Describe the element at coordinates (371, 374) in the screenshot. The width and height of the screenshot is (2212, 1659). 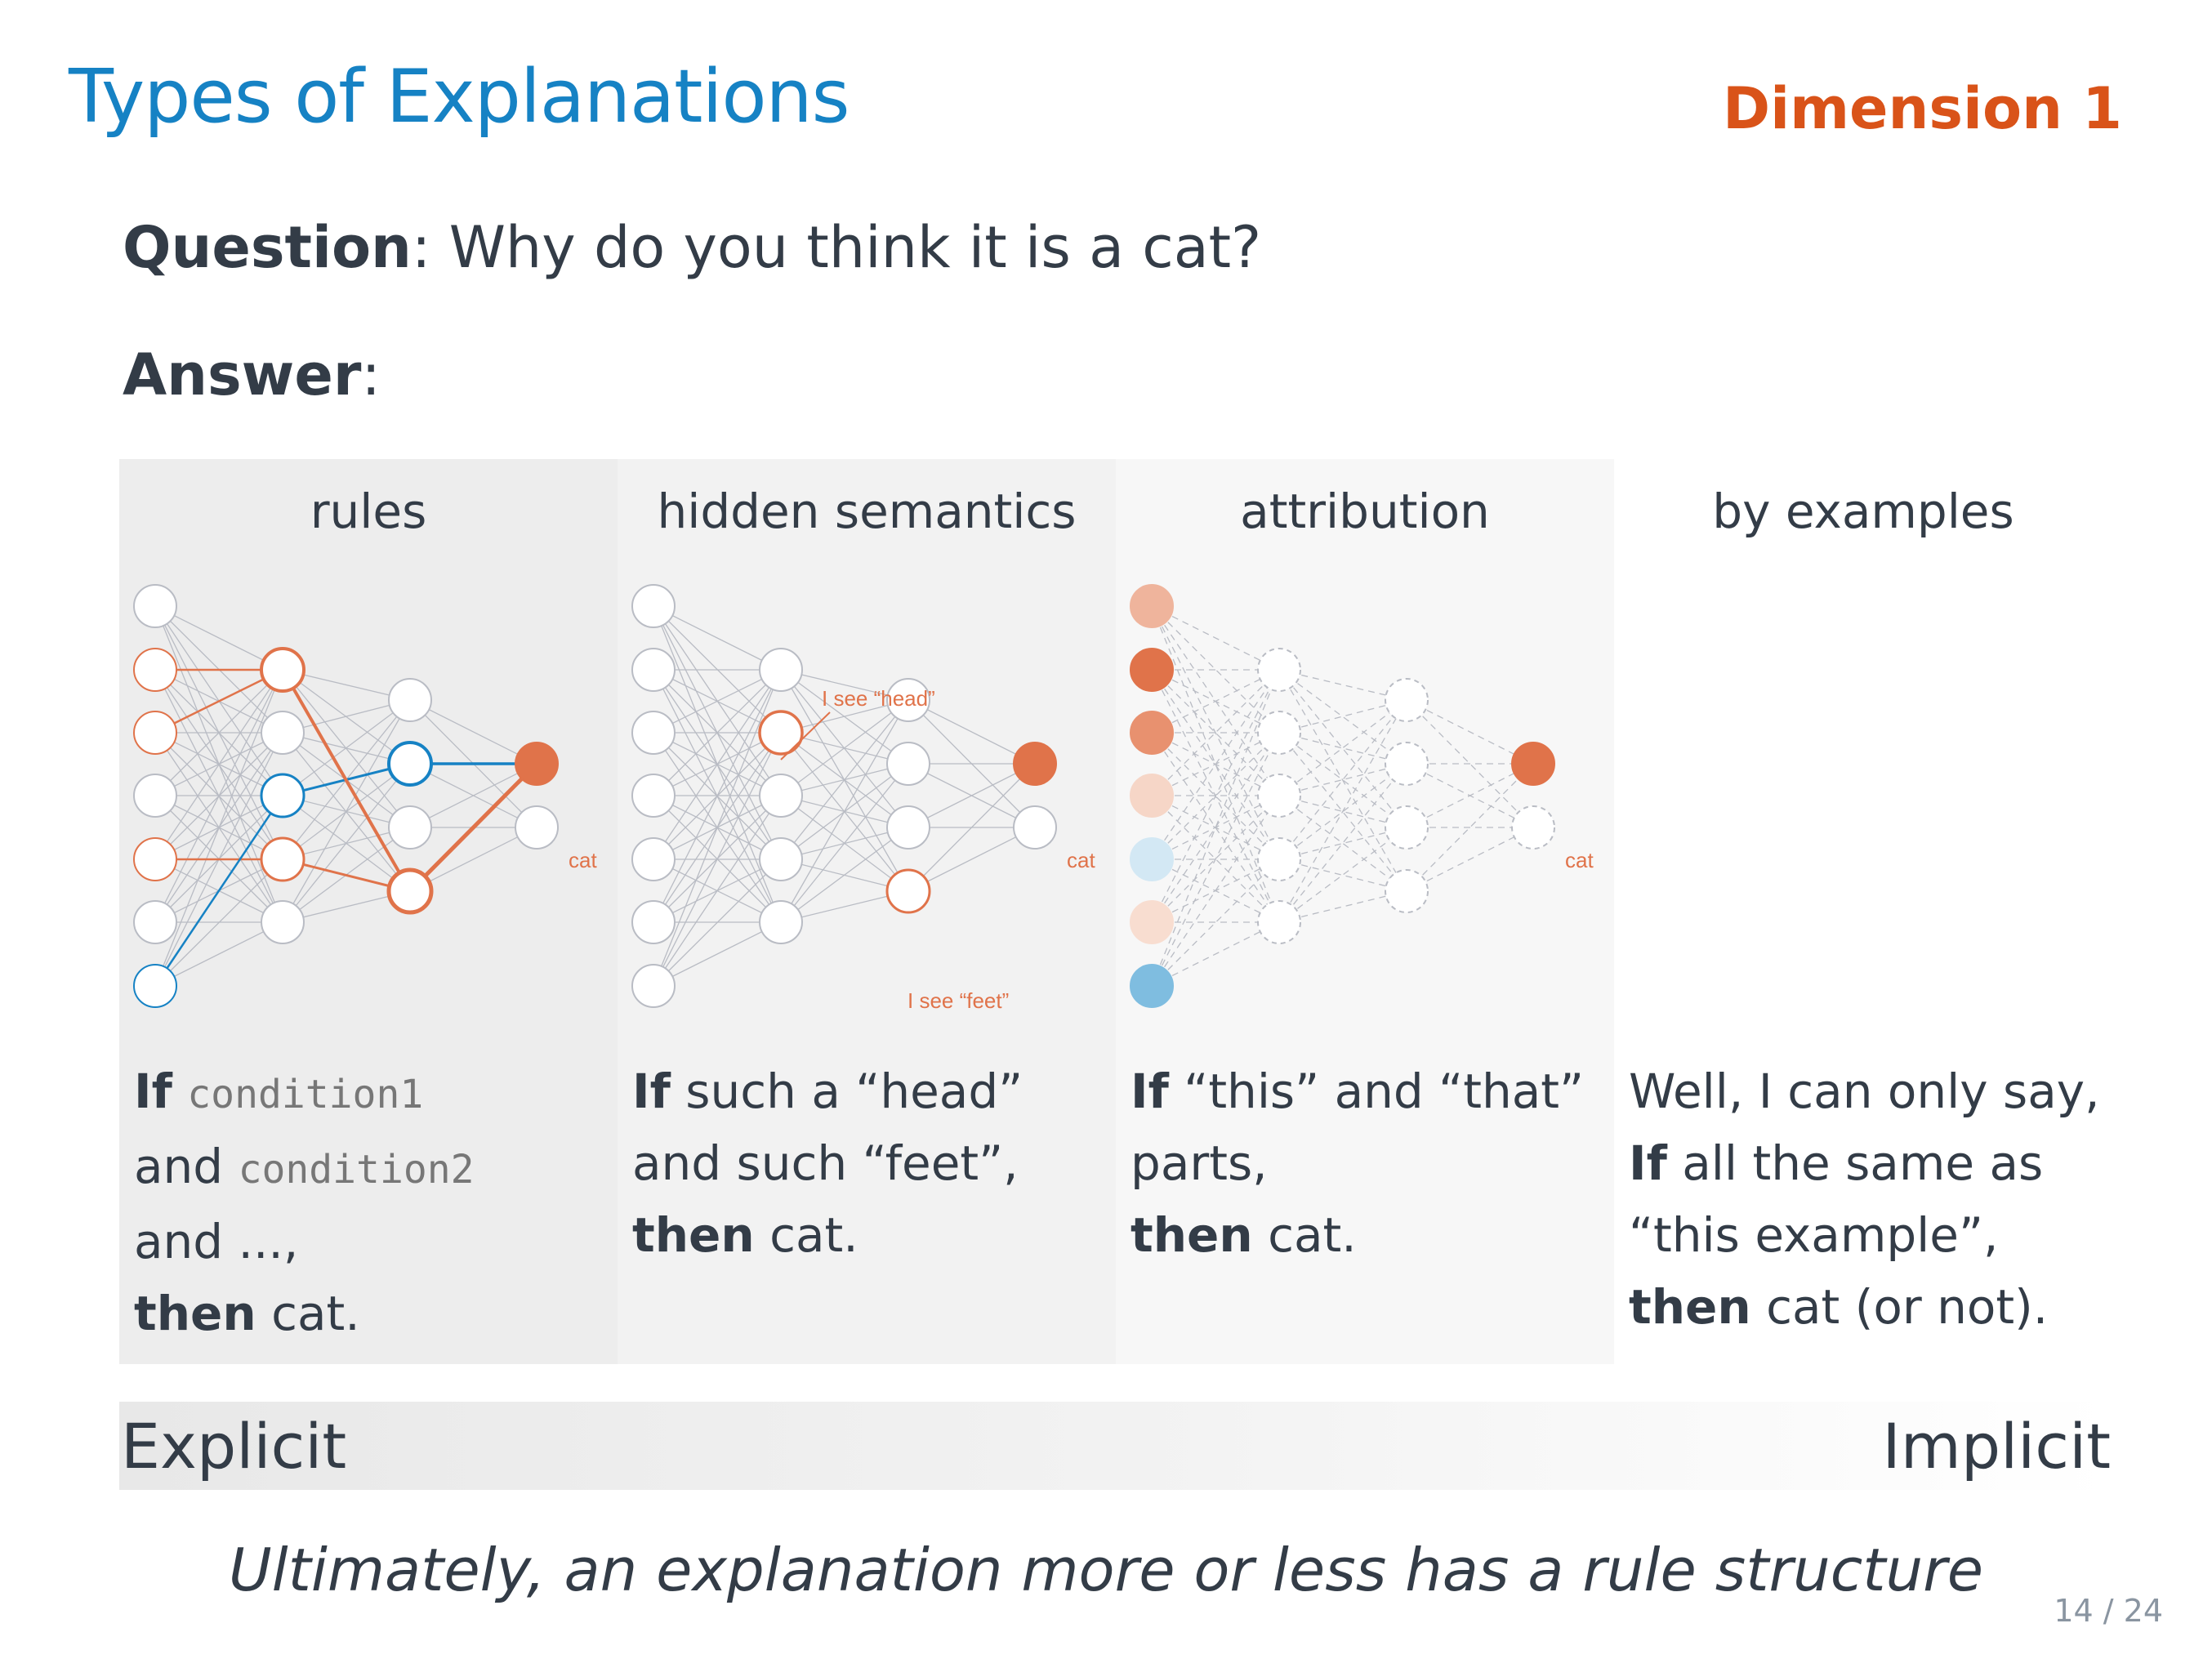
I see `answer-text: :` at that location.